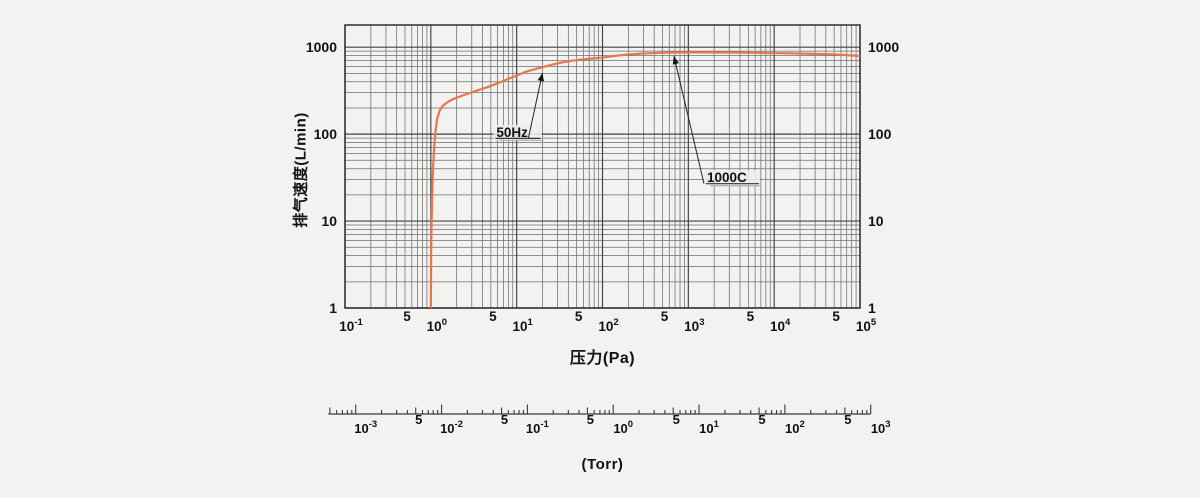  I want to click on y-tick-label-left: 100, so click(326, 134).